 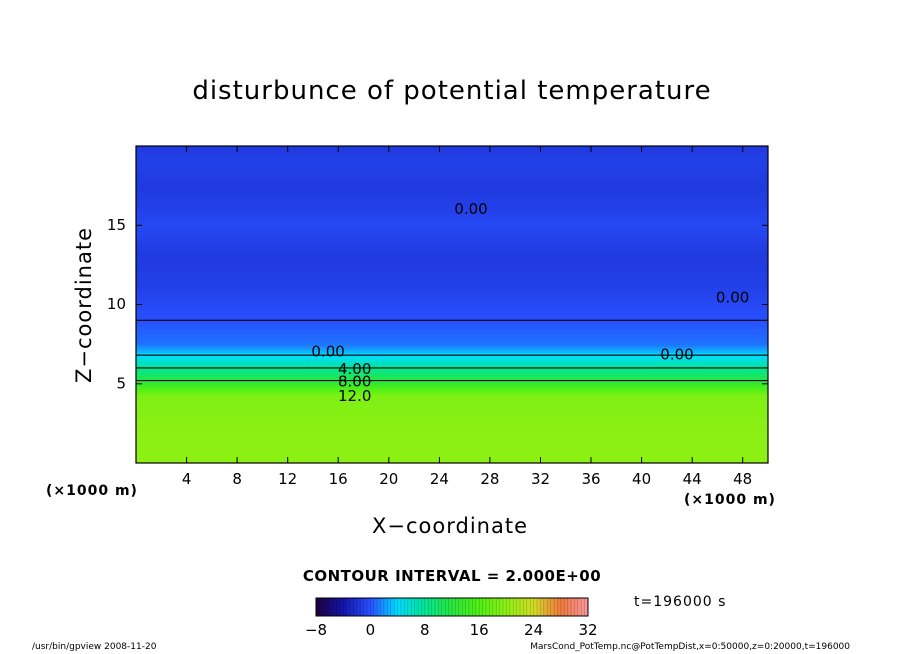 What do you see at coordinates (287, 479) in the screenshot?
I see `x-tick-label: 12` at bounding box center [287, 479].